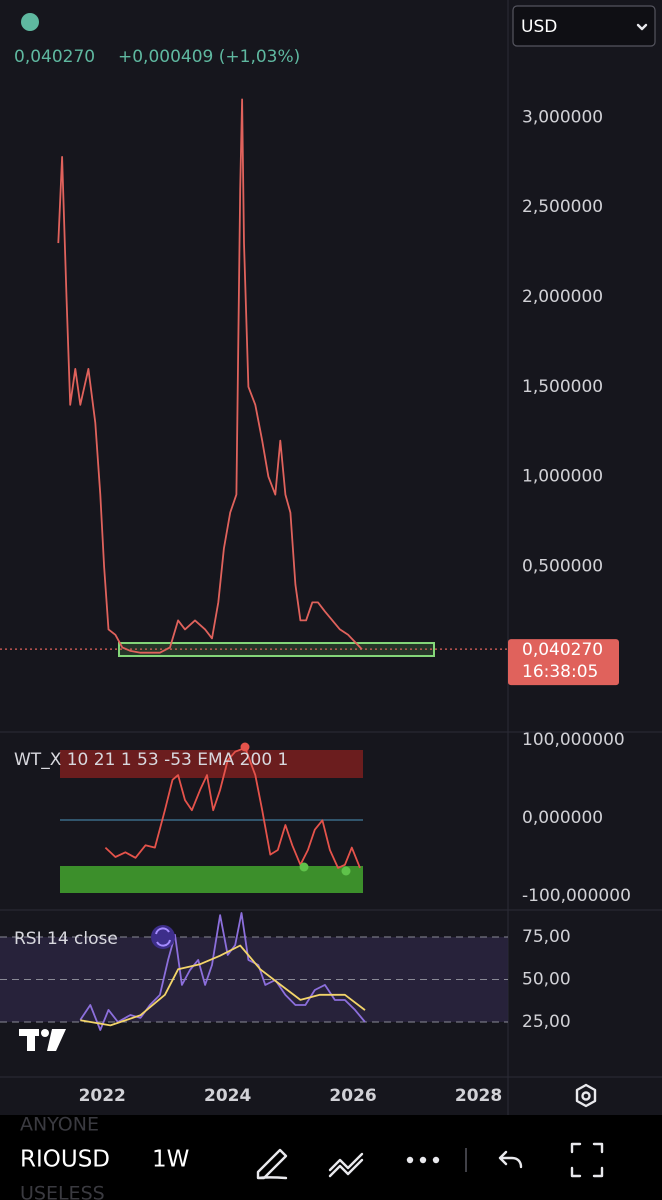 The image size is (662, 1200). Describe the element at coordinates (65, 1160) in the screenshot. I see `symbol: RIOUSD` at that location.